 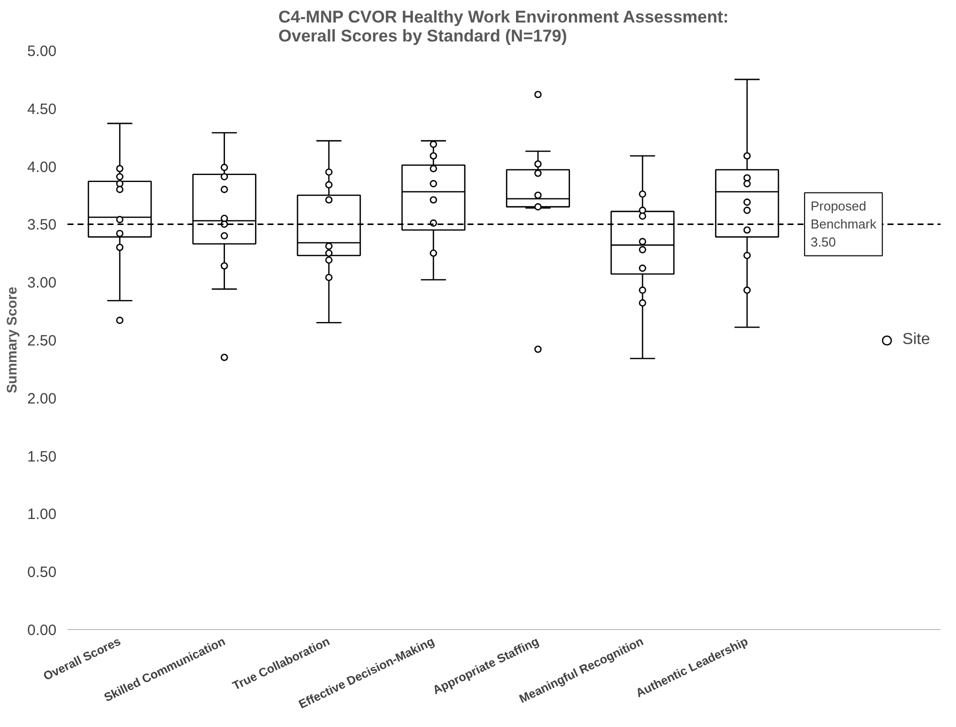 I want to click on y-tick-label: 5.00, so click(x=42, y=51).